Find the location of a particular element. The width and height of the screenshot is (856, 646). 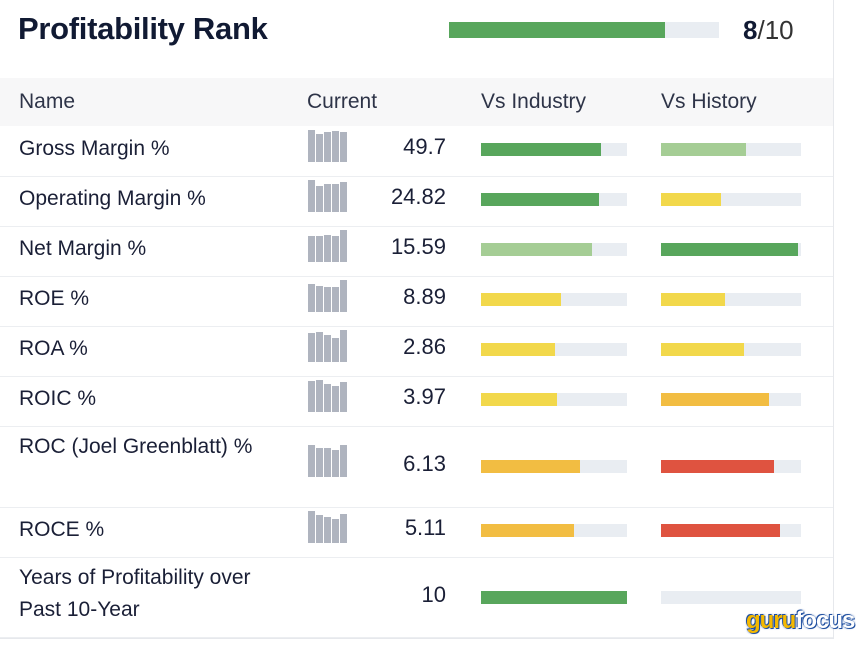

table-row: ROA % 2.86 is located at coordinates (416, 351).